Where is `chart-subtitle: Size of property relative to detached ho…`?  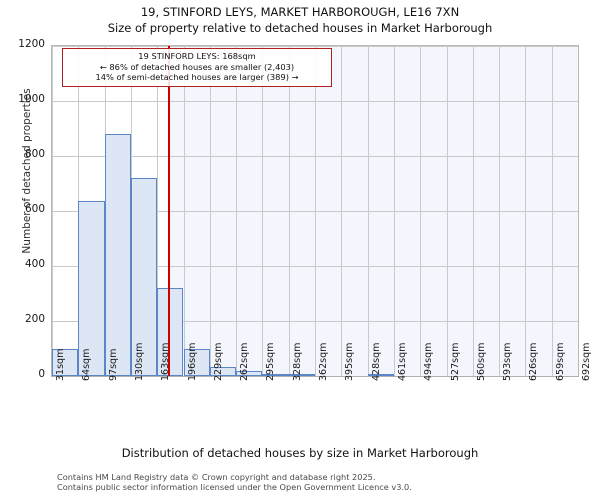
chart-subtitle: Size of property relative to detached ho… is located at coordinates (300, 28).